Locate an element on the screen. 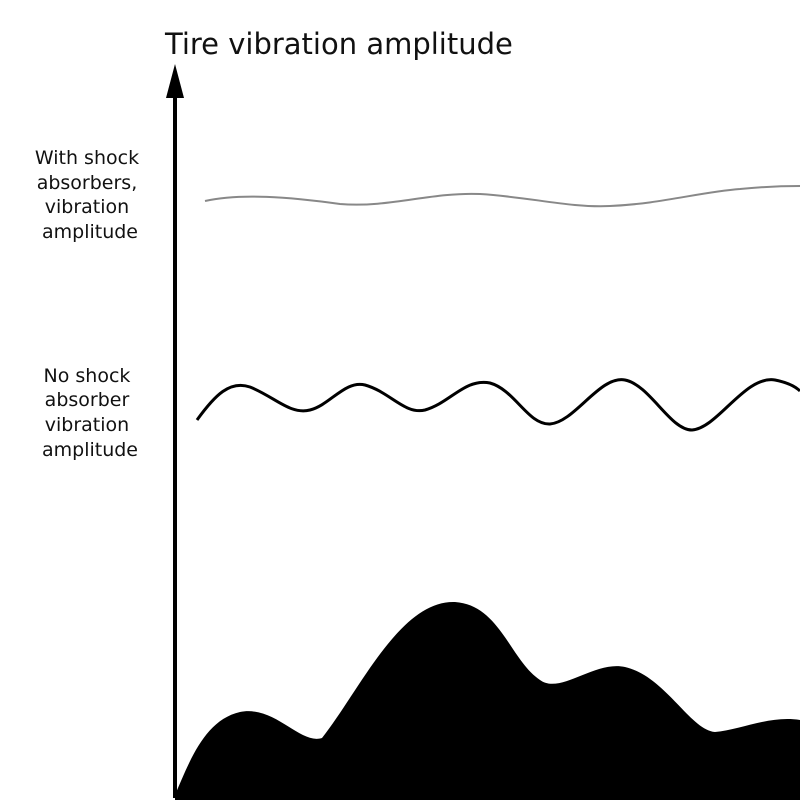  label-line: absorbers, is located at coordinates (87, 183).